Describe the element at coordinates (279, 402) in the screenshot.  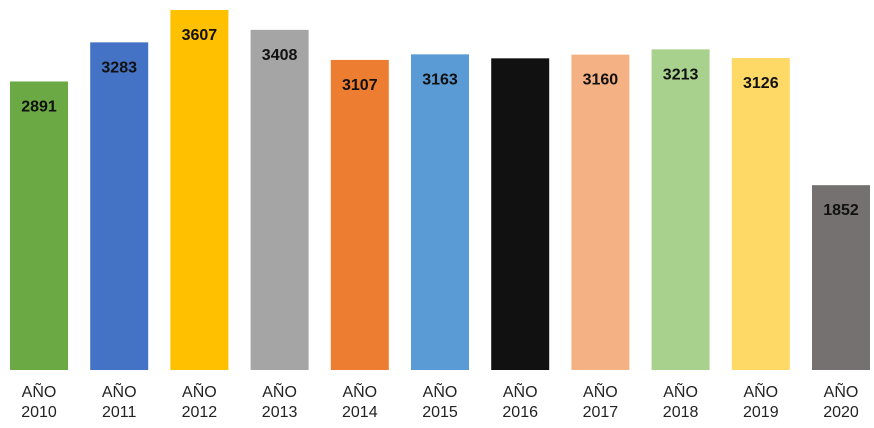
I see `category-label: AÑO 2013` at that location.